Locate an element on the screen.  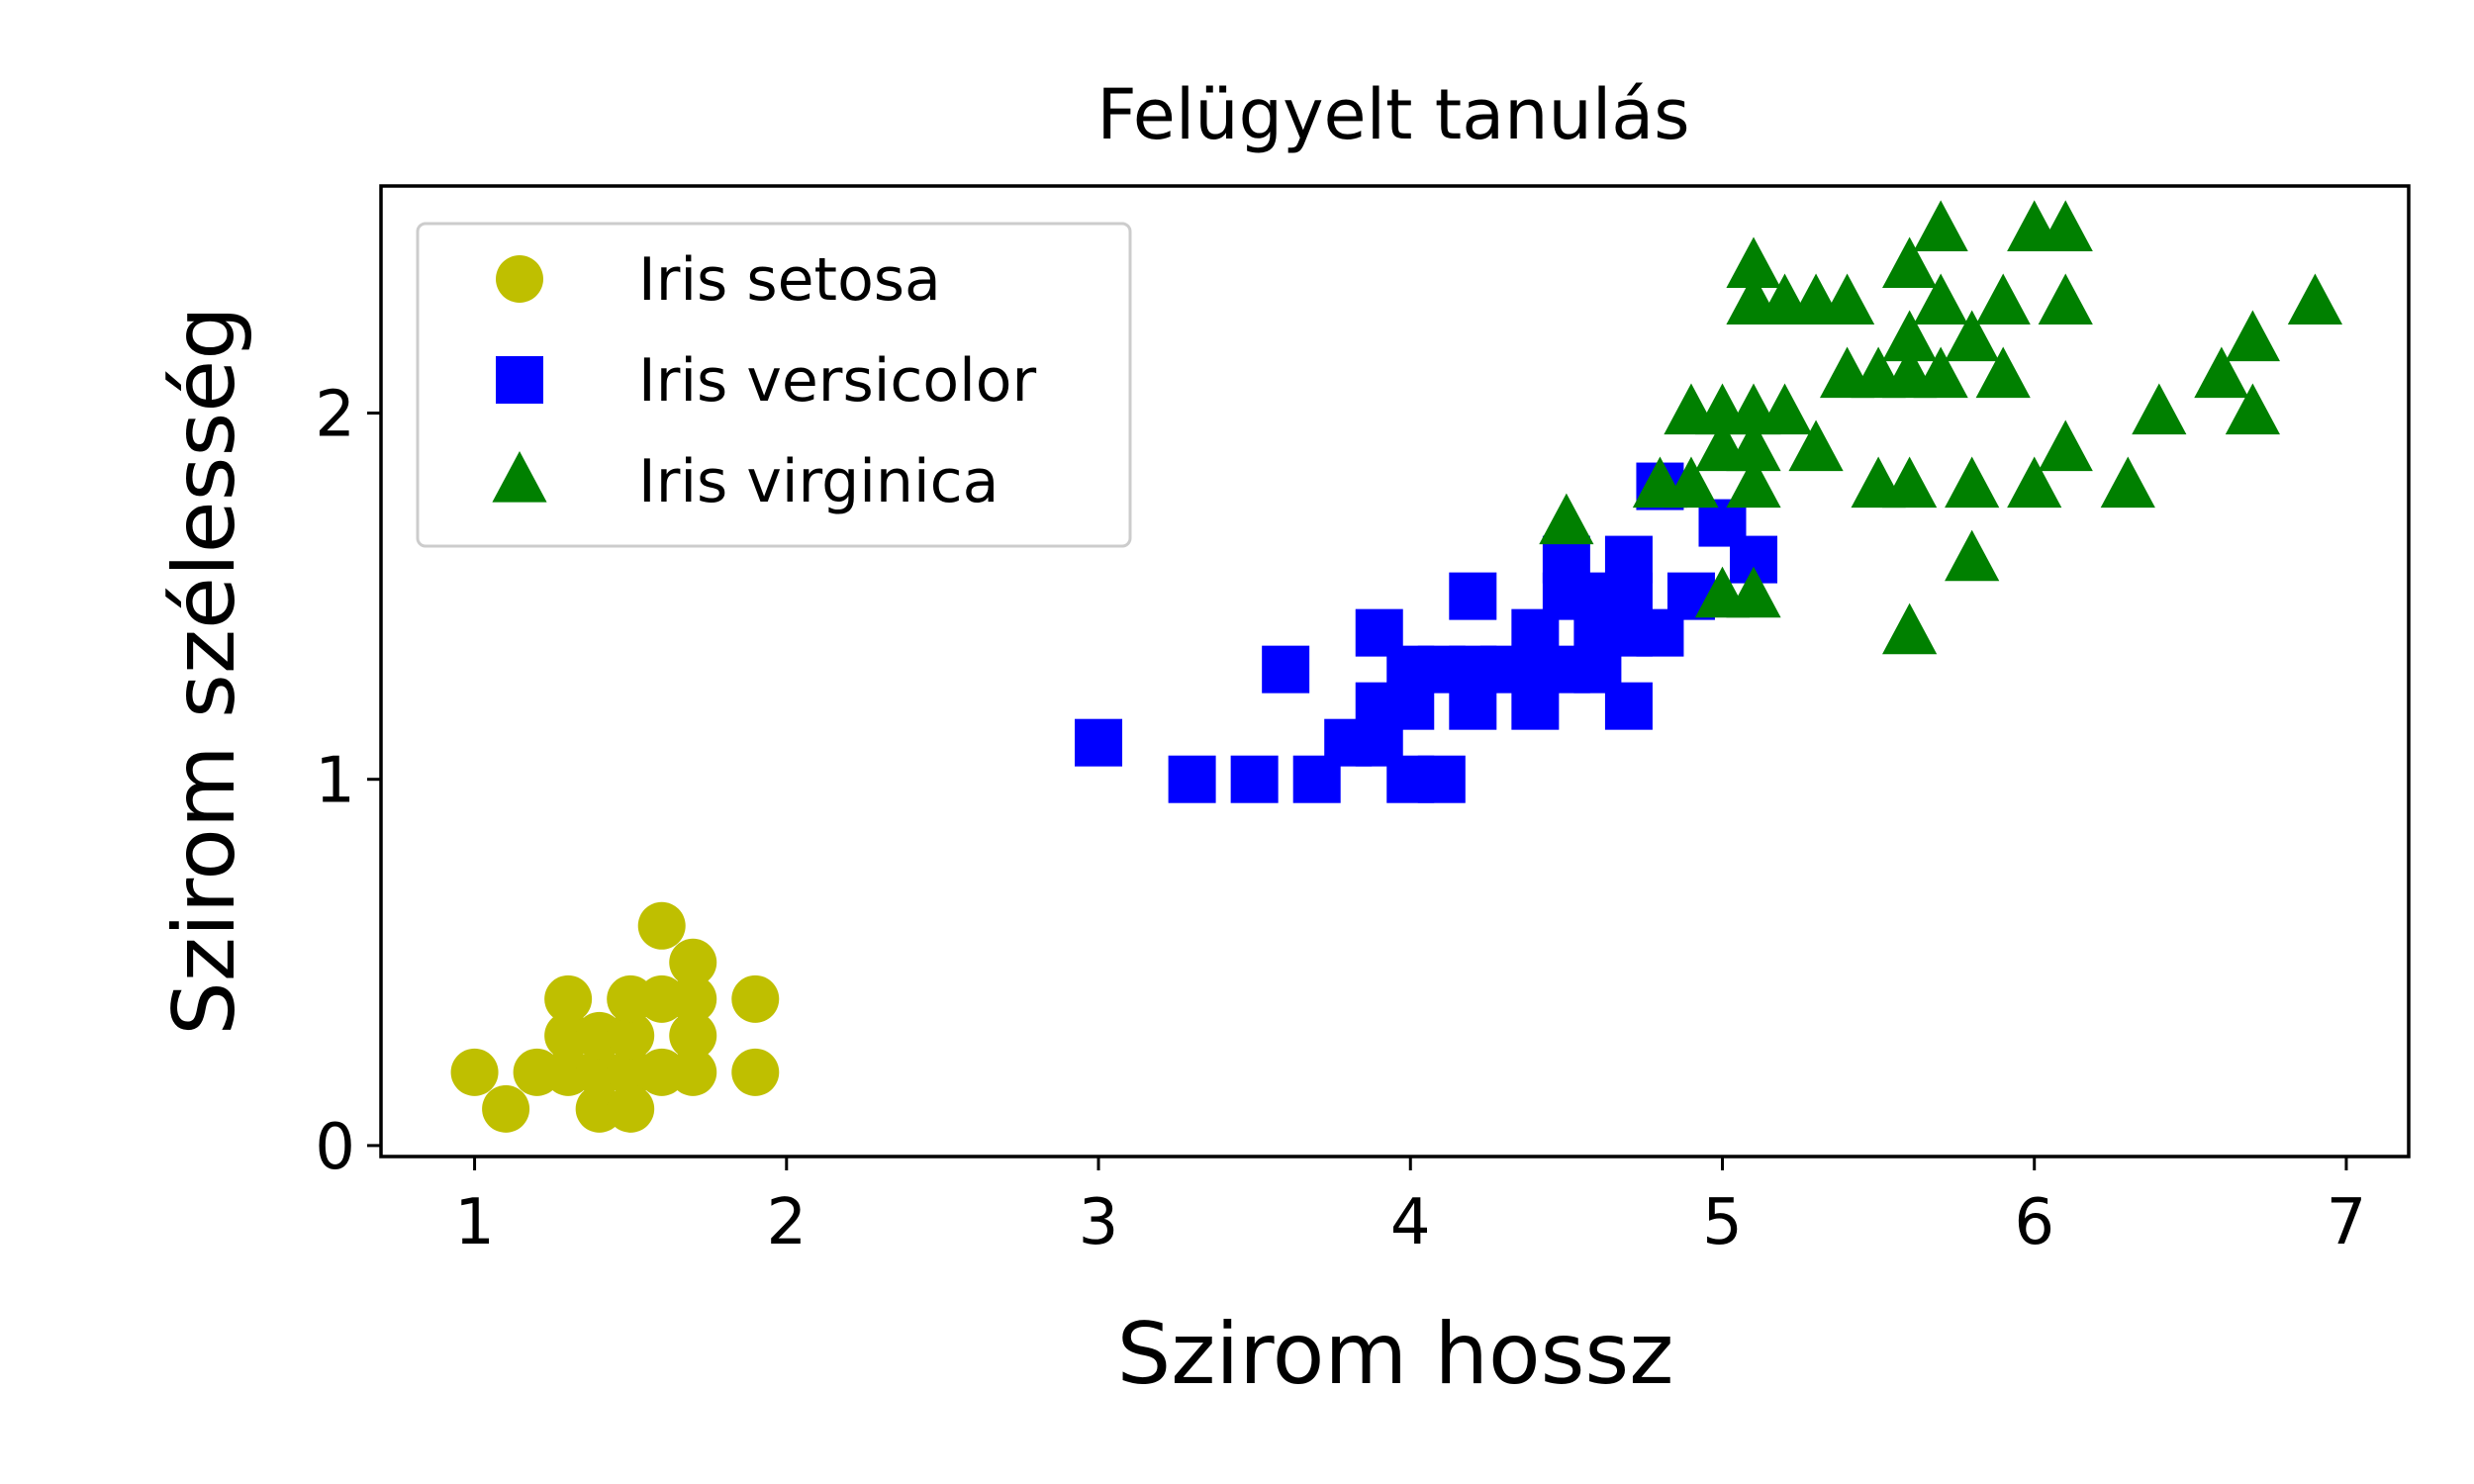
y-axis: 0 1 2 is located at coordinates (348, 781).